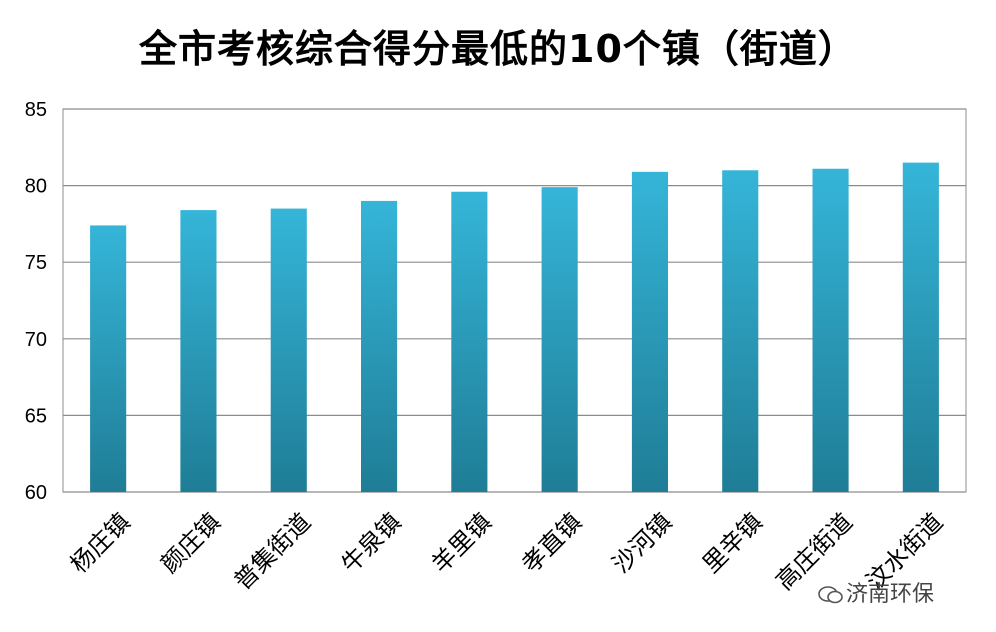 Image resolution: width=996 pixels, height=632 pixels. Describe the element at coordinates (36, 187) in the screenshot. I see `y-tick-label: 80` at that location.